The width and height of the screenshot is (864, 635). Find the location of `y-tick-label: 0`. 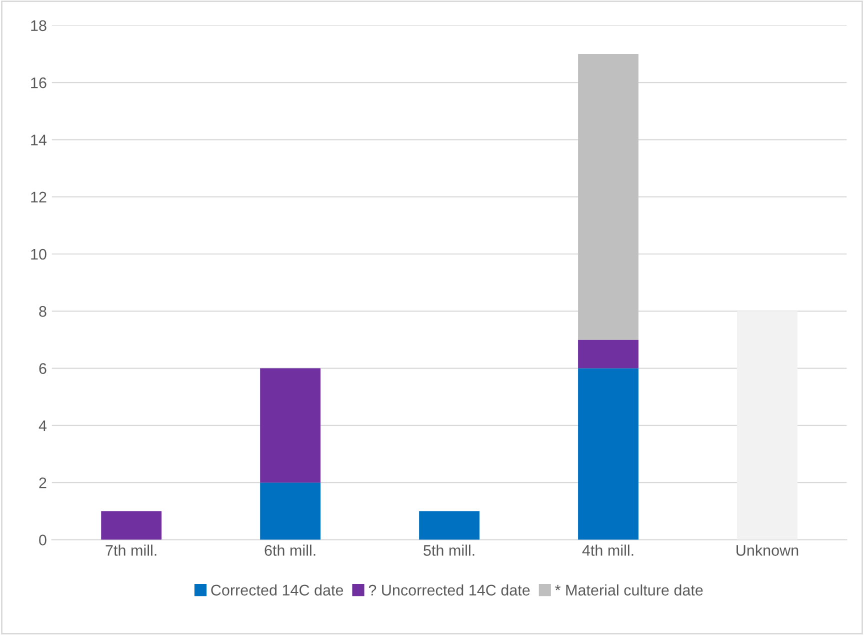

y-tick-label: 0 is located at coordinates (42, 540).